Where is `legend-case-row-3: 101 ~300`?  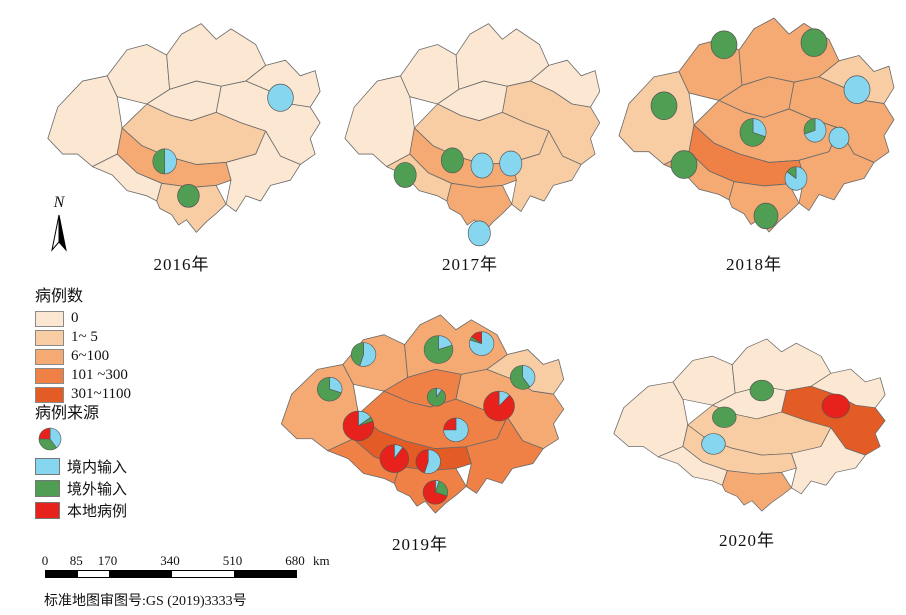
legend-case-row-3: 101 ~300 is located at coordinates (83, 375).